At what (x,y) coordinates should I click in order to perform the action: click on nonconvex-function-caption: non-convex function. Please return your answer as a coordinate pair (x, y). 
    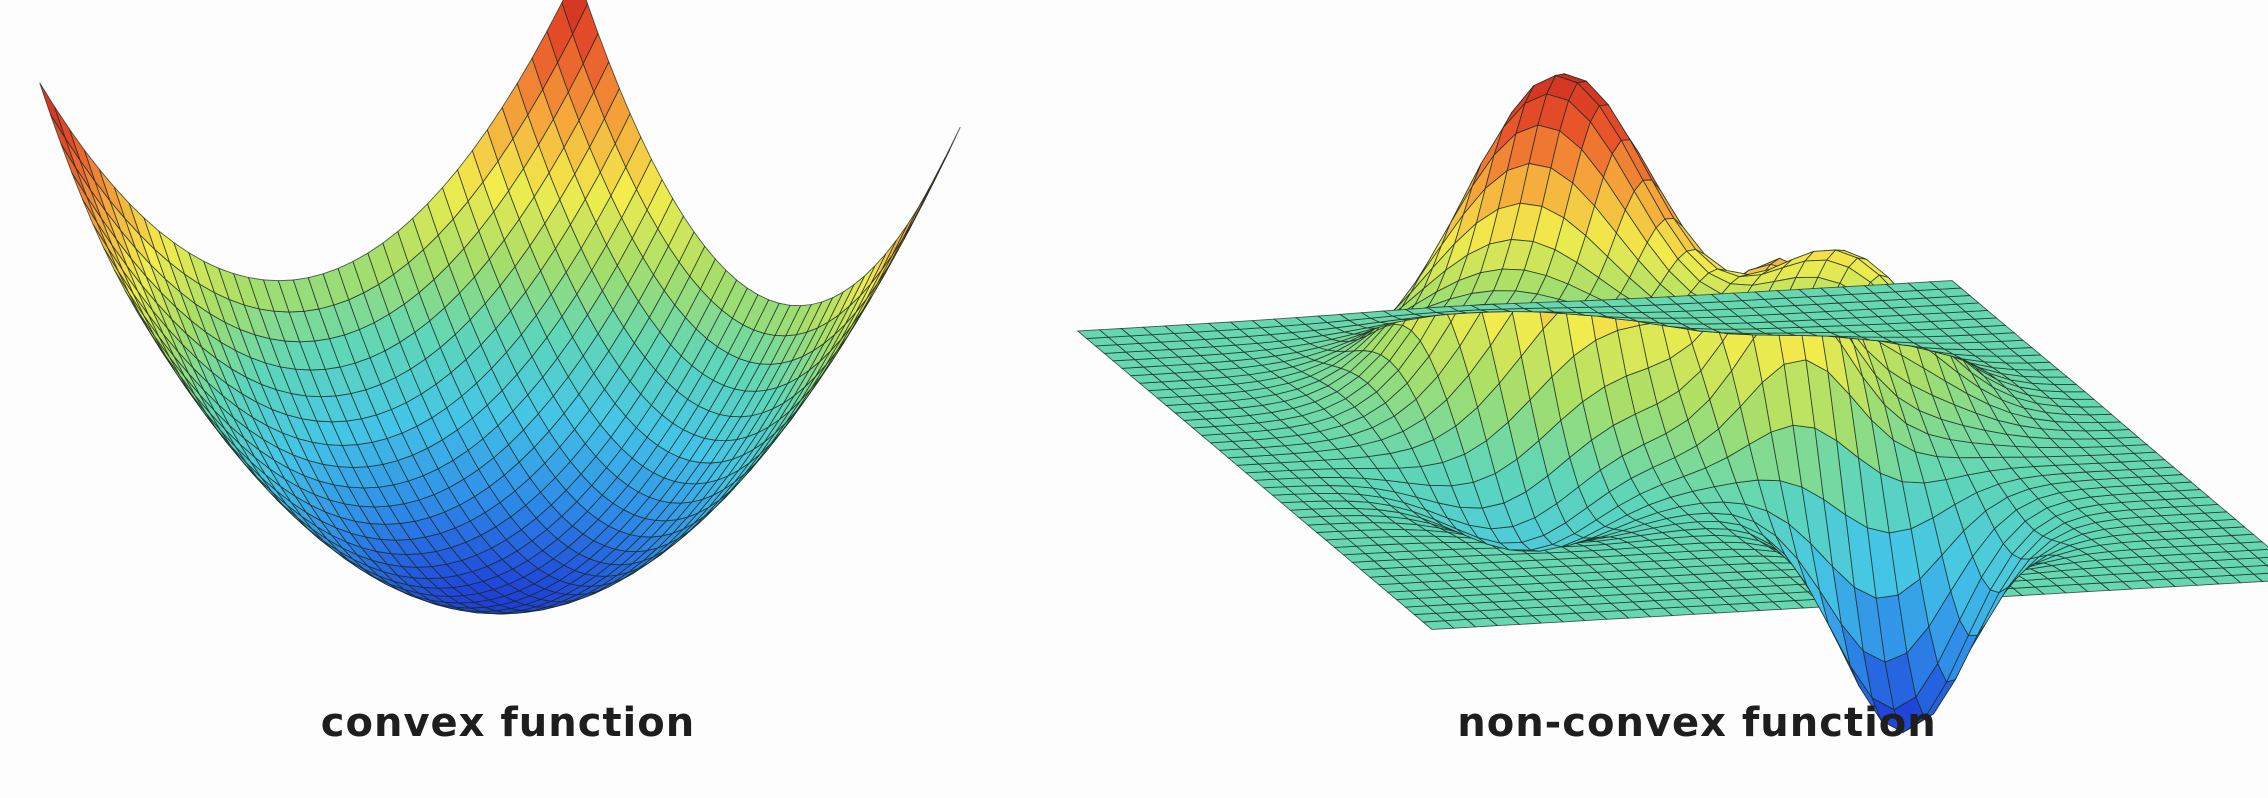
    Looking at the image, I should click on (1697, 723).